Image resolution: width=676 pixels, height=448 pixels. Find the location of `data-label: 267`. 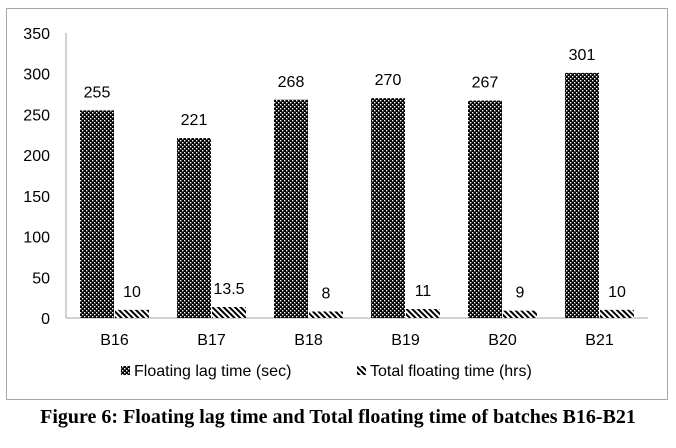

data-label: 267 is located at coordinates (485, 83).